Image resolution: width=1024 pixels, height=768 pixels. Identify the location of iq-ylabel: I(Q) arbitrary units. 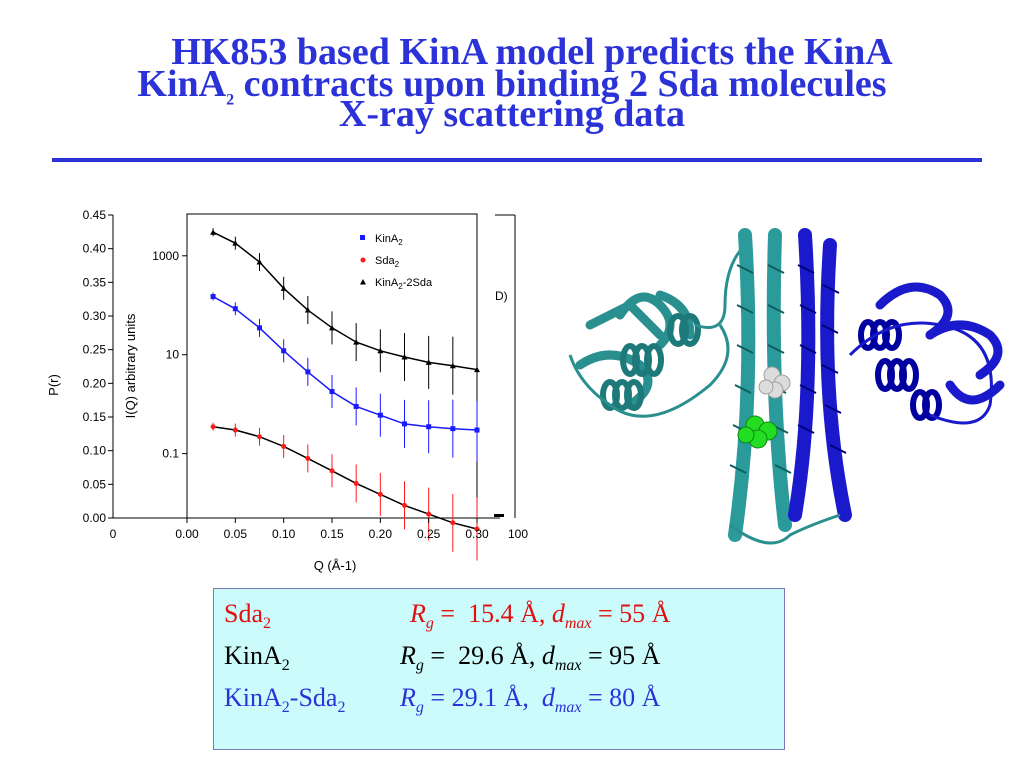
(130, 365).